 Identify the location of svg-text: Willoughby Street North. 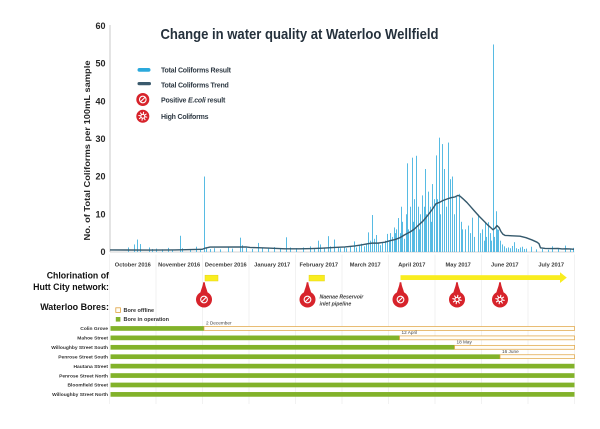
(80, 395).